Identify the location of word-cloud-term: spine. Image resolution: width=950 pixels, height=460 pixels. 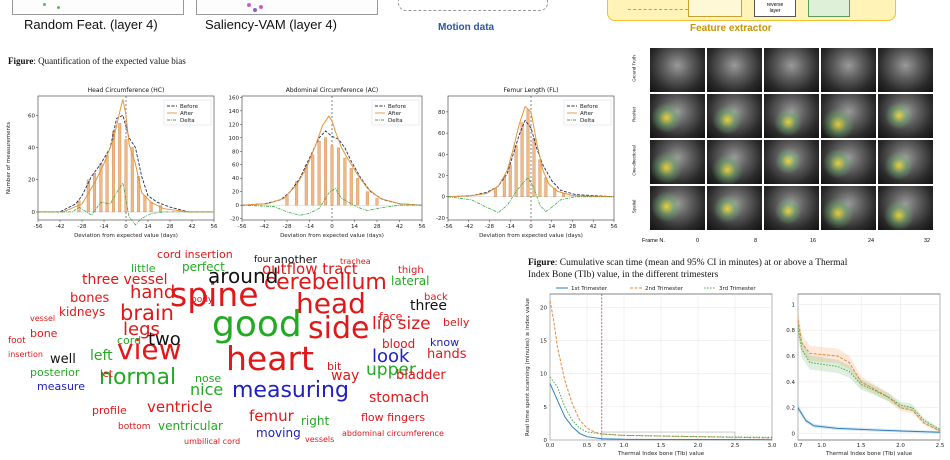
(214, 294).